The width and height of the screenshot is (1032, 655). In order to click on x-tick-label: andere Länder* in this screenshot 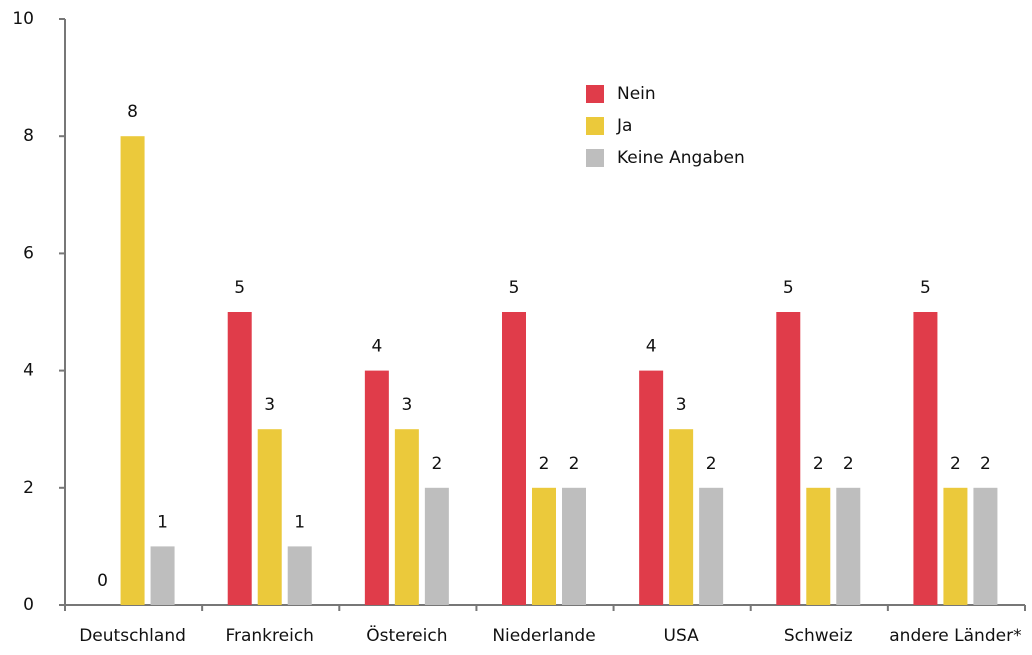, I will do `click(955, 636)`.